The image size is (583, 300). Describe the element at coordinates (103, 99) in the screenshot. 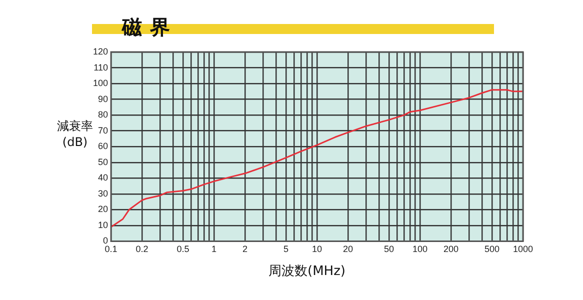

I see `y-tick-label: 90` at that location.